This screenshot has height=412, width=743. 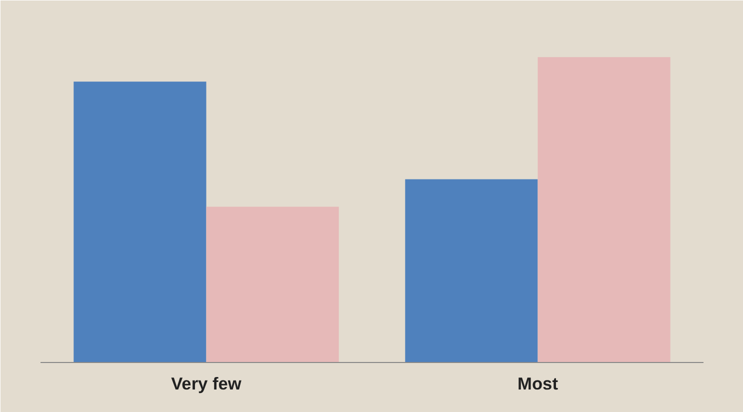 What do you see at coordinates (206, 384) in the screenshot?
I see `x-tick-label: Very few` at bounding box center [206, 384].